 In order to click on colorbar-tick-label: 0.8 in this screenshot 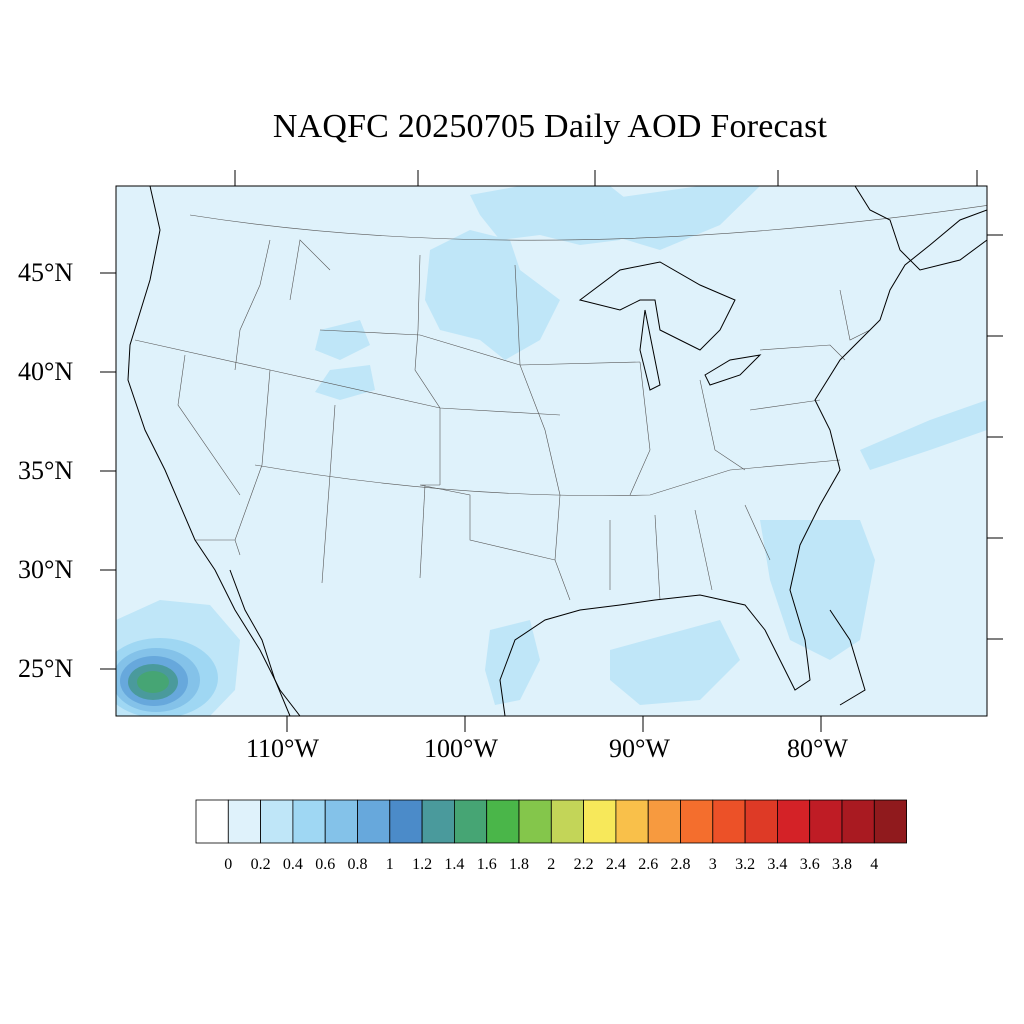, I will do `click(357, 864)`.